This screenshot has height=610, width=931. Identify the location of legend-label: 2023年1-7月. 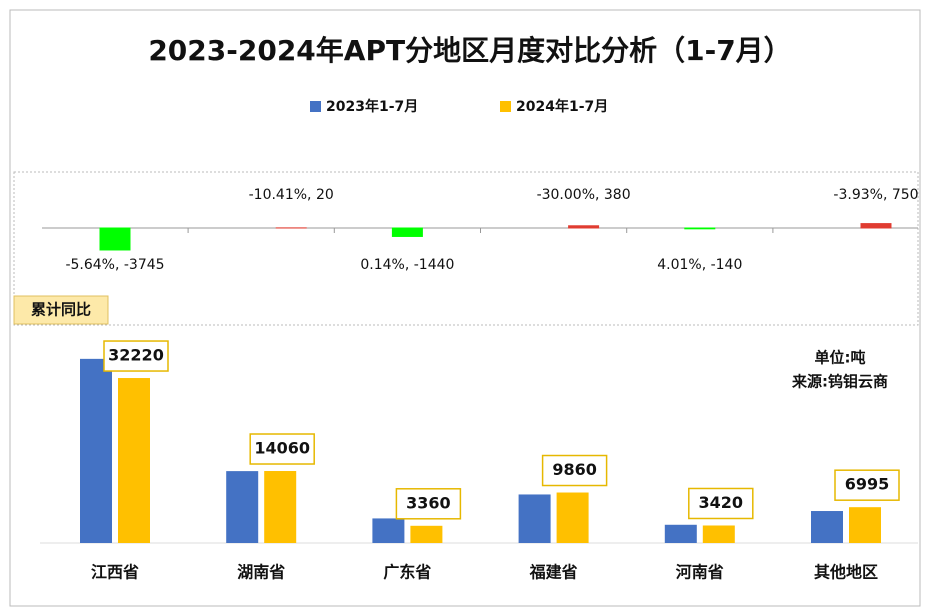
(372, 106).